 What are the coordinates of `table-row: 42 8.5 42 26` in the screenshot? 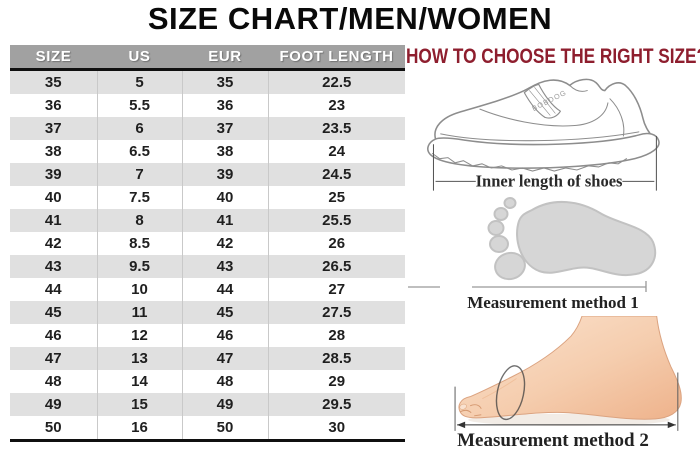 It's located at (207, 243).